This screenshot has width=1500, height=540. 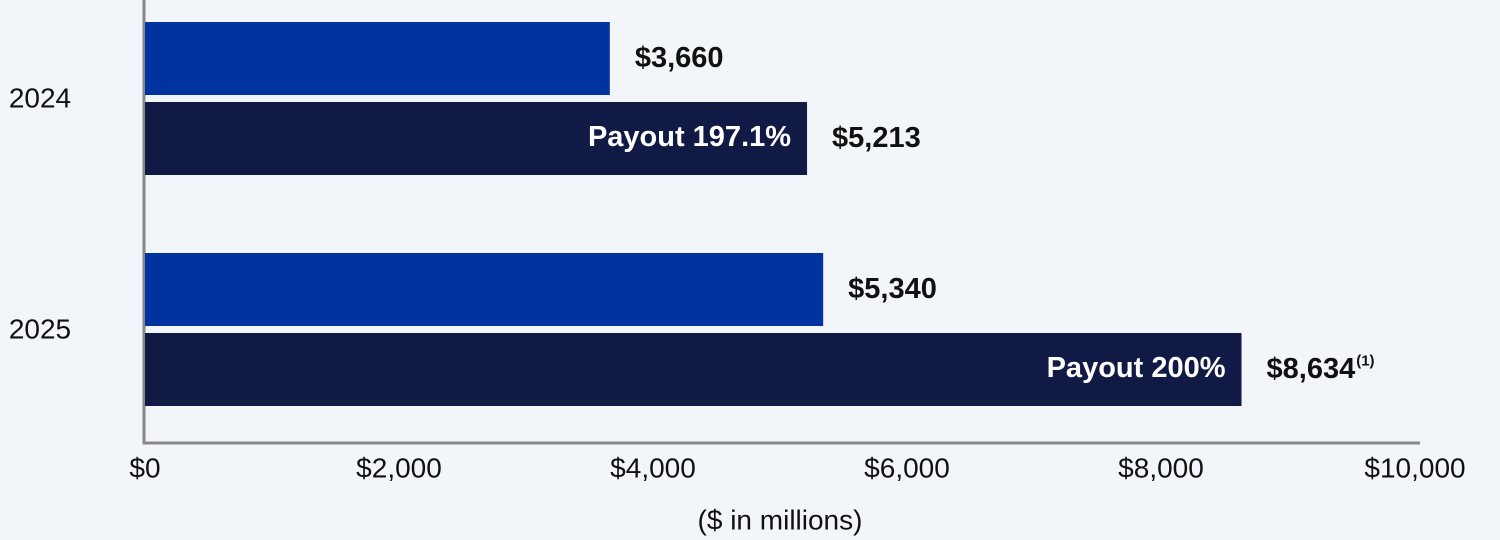 I want to click on value-label: $5,213, so click(x=876, y=138).